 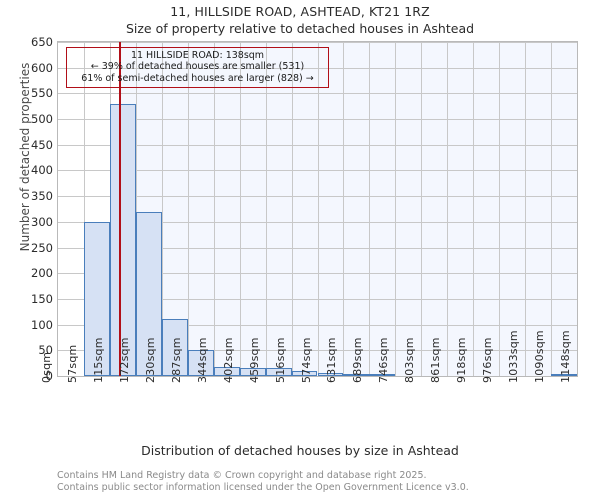 I want to click on x-axis-tick-label: 344sqm, so click(x=202, y=360).